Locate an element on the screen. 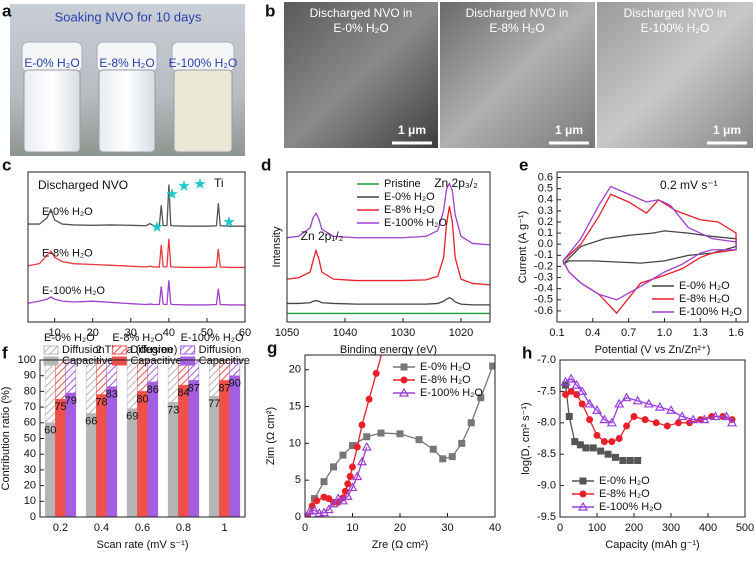 The height and width of the screenshot is (562, 755). plot-area is located at coordinates (136, 245).